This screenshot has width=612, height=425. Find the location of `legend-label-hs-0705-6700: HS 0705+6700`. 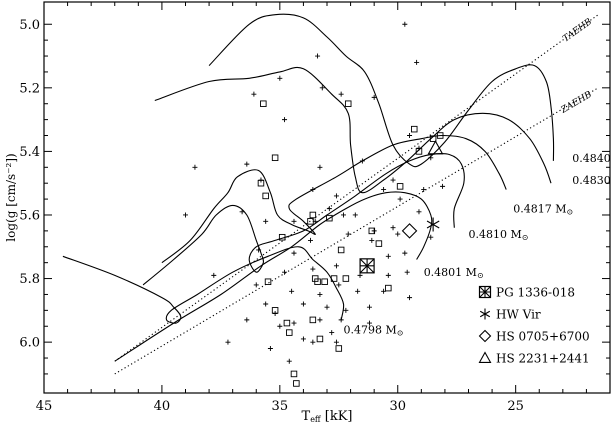

legend-label-hs-0705-6700: HS 0705+6700 is located at coordinates (543, 337).